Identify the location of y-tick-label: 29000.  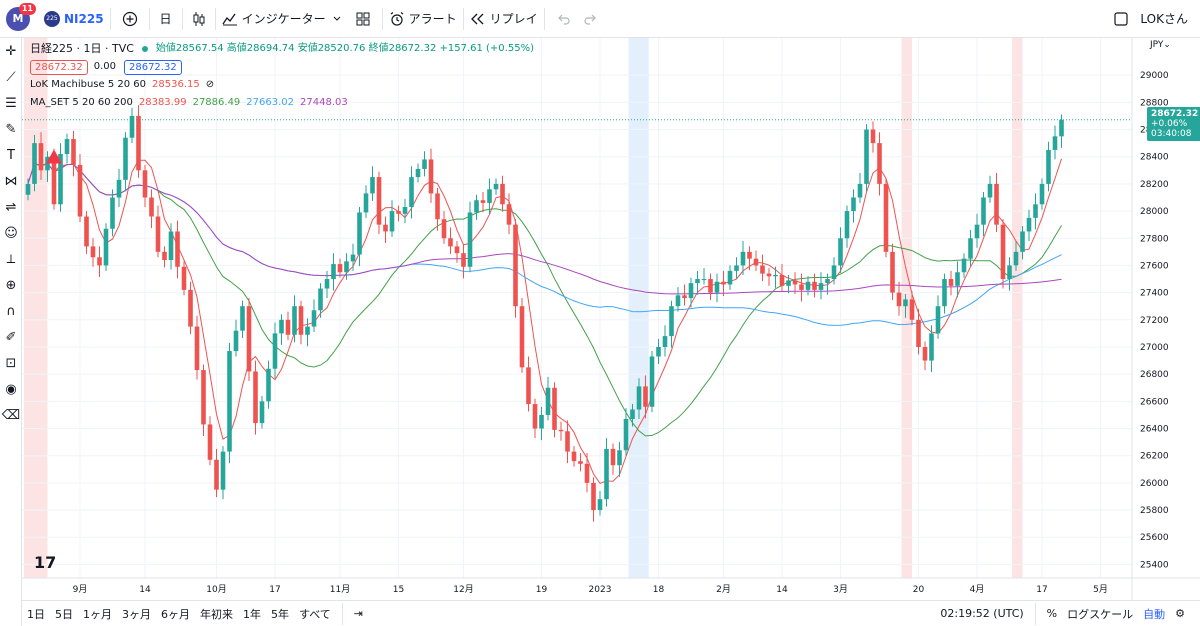
(1154, 76).